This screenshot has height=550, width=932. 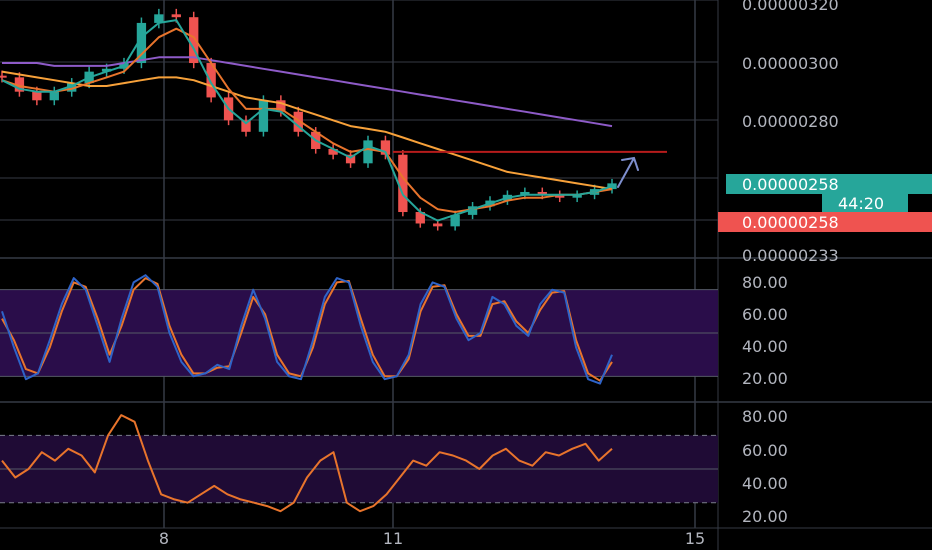 I want to click on bid-price-tag, so click(x=825, y=222).